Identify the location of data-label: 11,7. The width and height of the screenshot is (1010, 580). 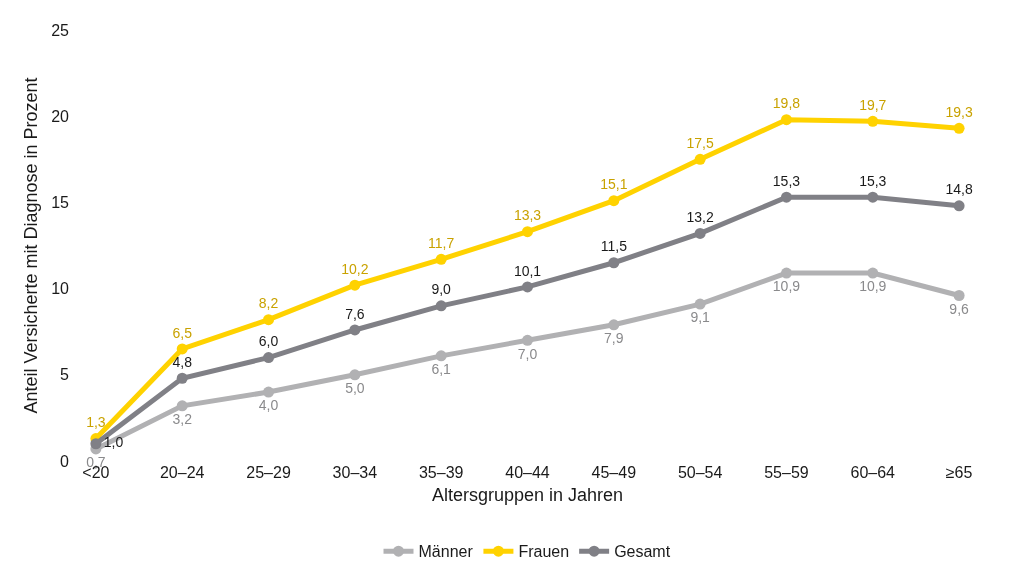
(441, 242).